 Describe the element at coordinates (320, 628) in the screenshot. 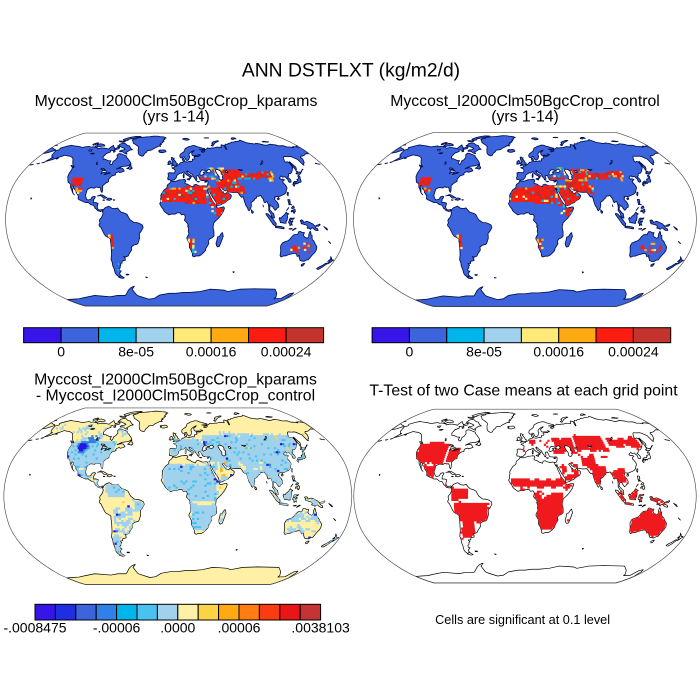

I see `svg-text: .0038103` at that location.